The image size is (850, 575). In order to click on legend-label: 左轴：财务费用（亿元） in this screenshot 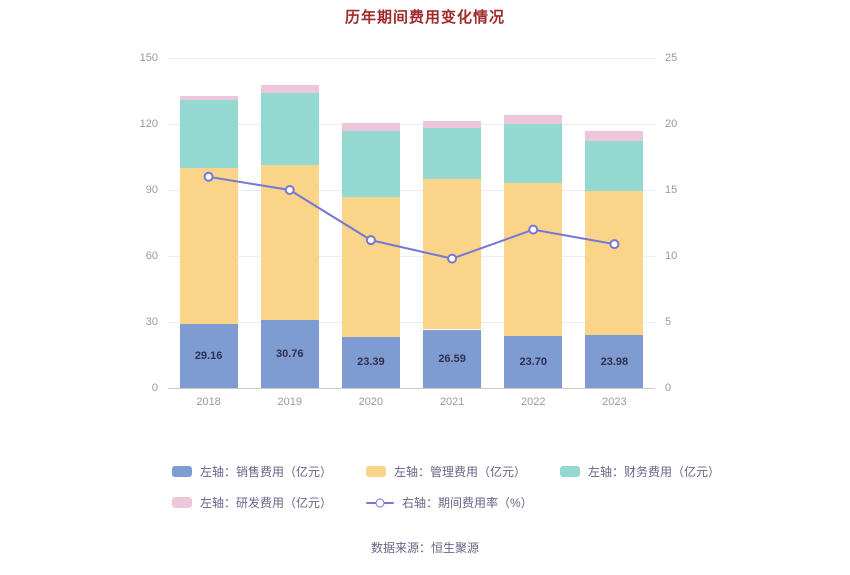, I will do `click(654, 472)`.